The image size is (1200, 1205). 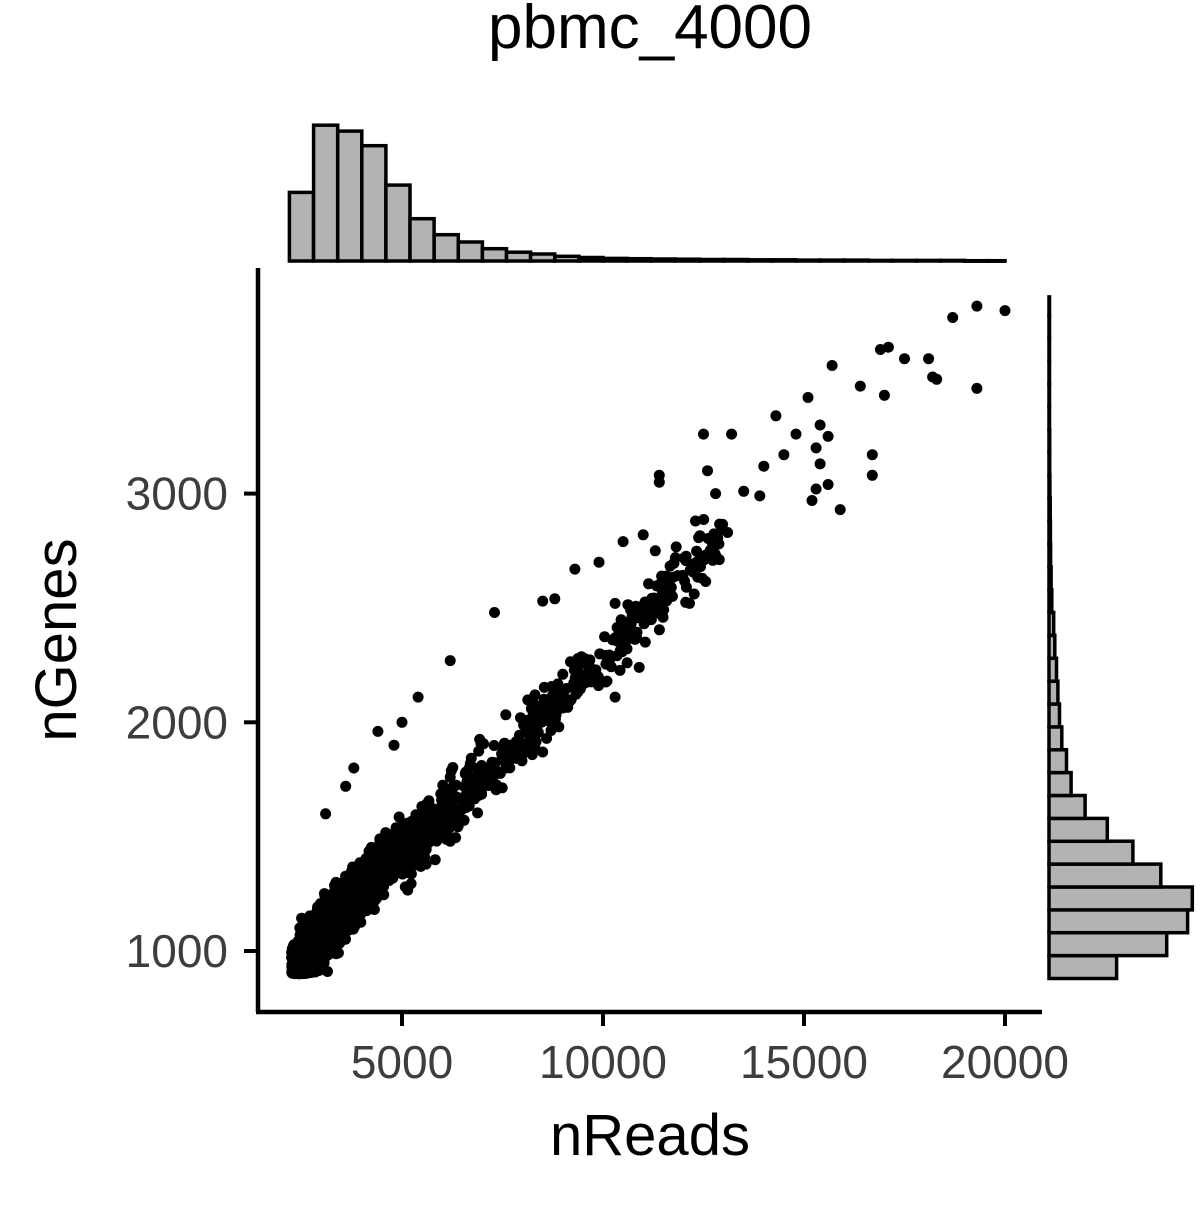 What do you see at coordinates (402, 1062) in the screenshot?
I see `x-tick-label: 5000` at bounding box center [402, 1062].